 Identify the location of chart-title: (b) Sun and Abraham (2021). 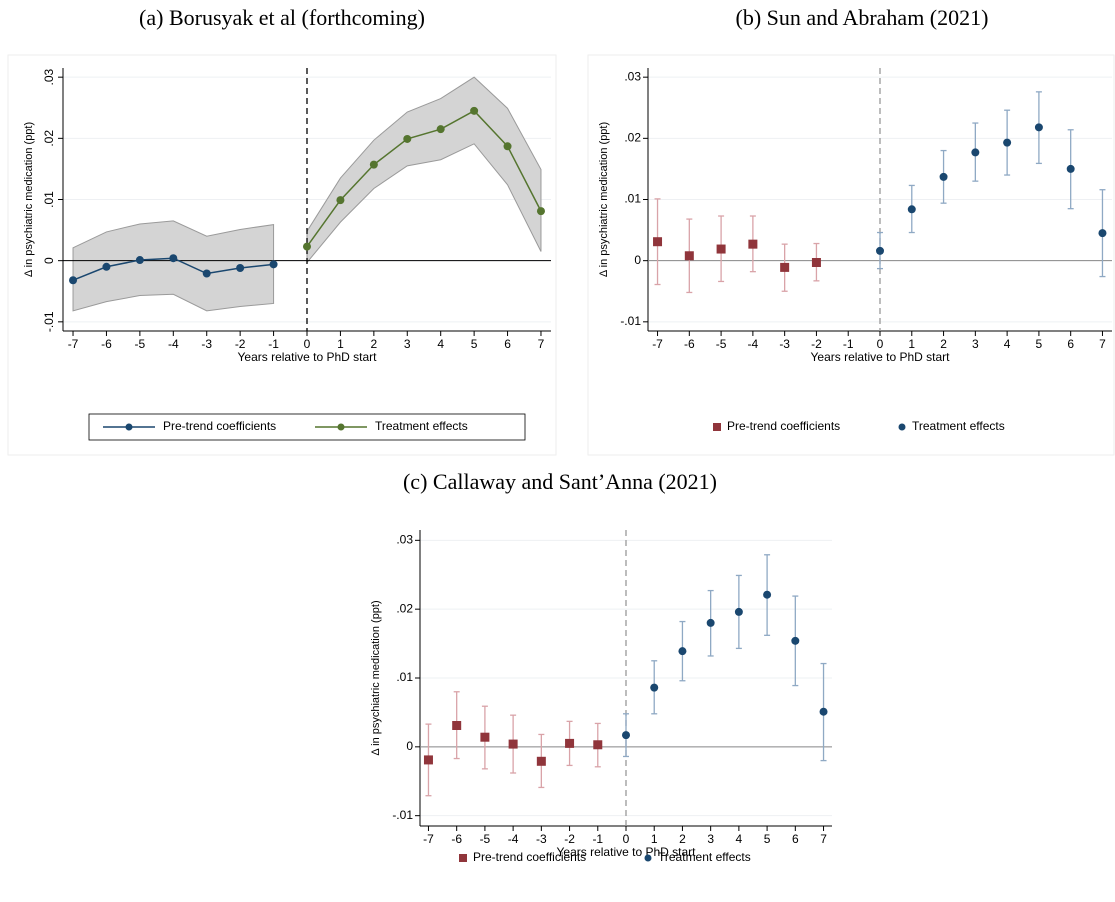
(862, 17).